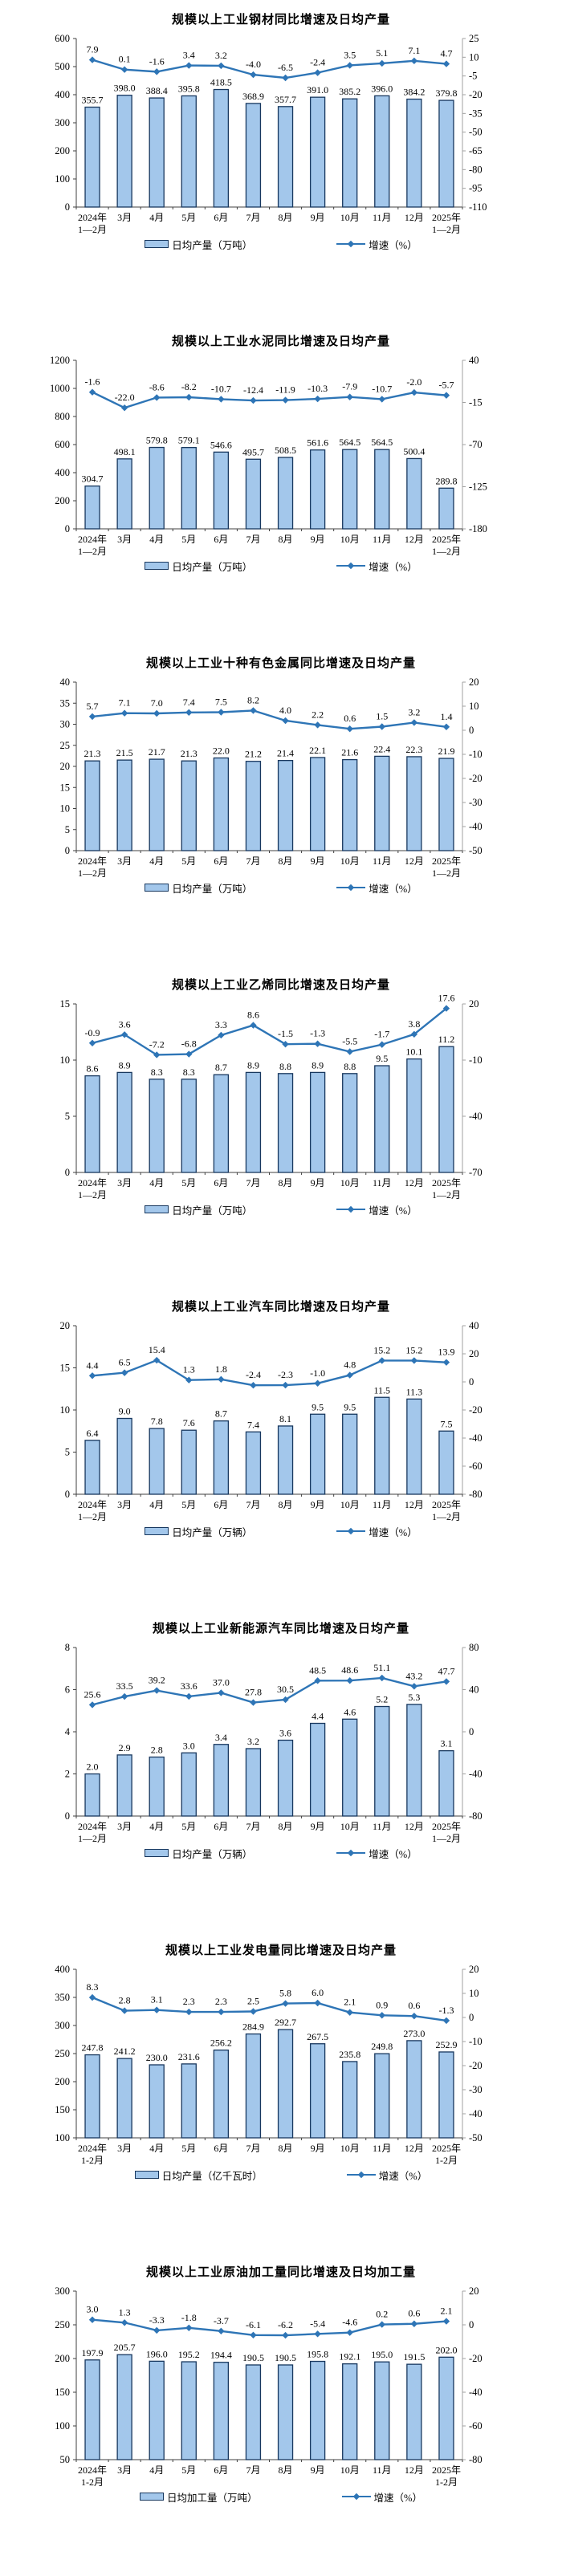 The image size is (562, 2576). I want to click on bar-value-label: 3.2, so click(253, 1742).